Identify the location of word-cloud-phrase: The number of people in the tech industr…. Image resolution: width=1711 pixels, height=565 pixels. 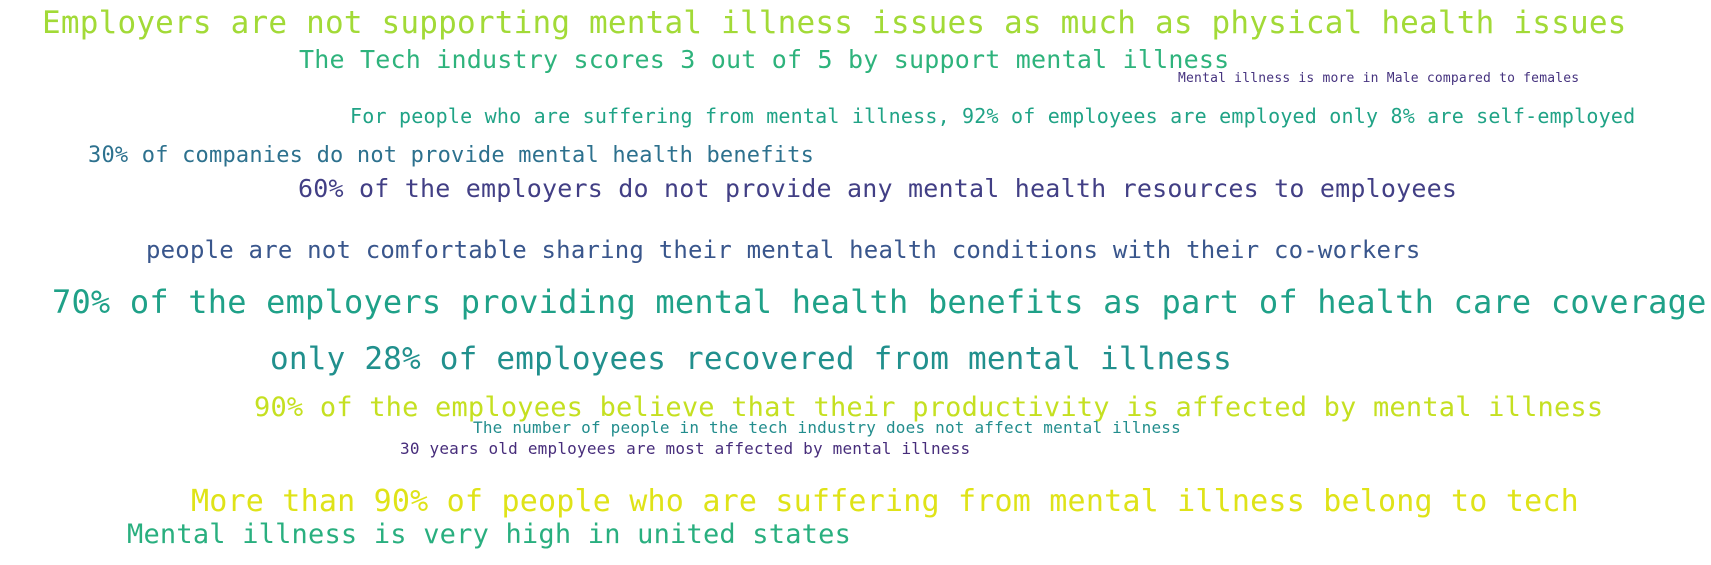
(827, 427).